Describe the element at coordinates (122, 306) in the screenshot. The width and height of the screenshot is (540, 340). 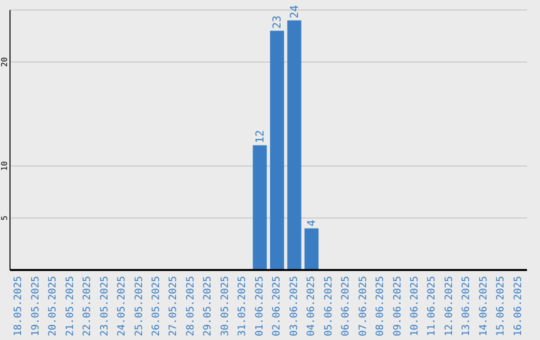
I see `x-tick-label: 24.05.2025` at that location.